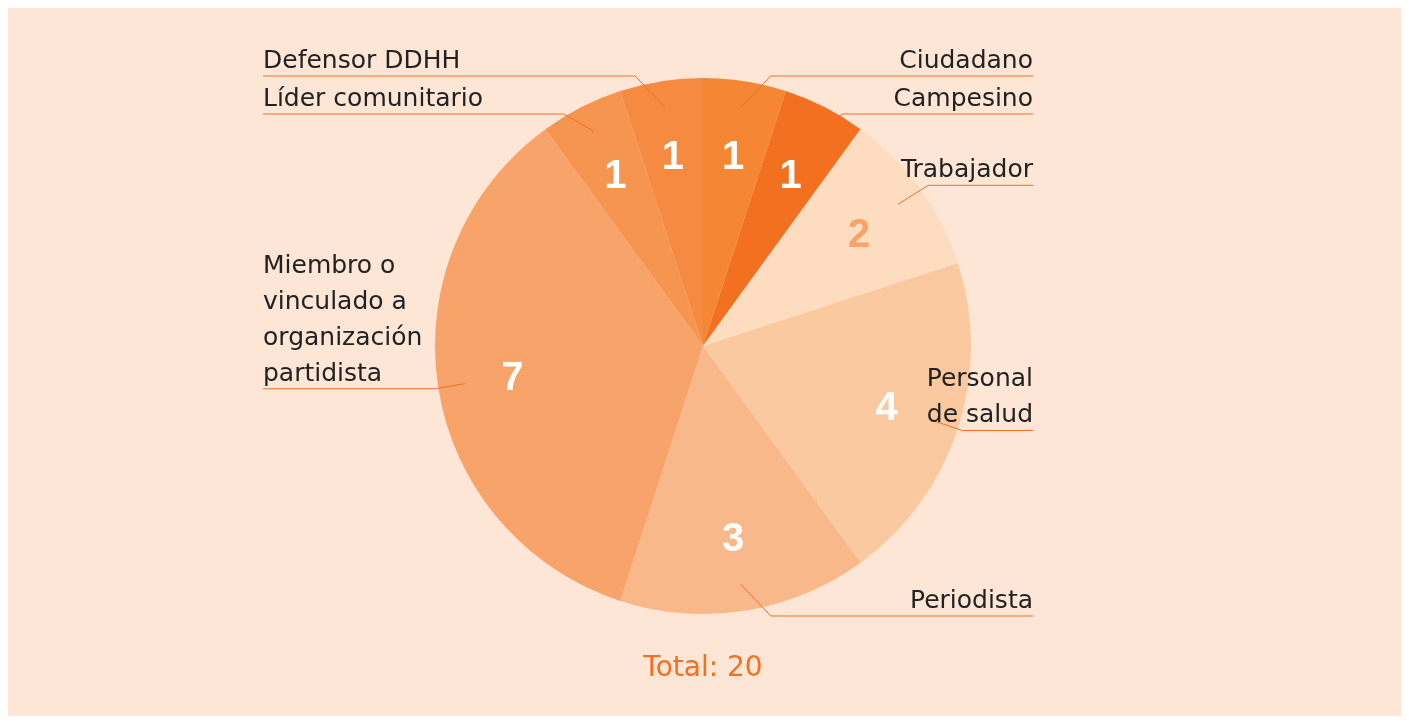 The image size is (1409, 724). I want to click on slice-label: Personal de salud, so click(979, 396).